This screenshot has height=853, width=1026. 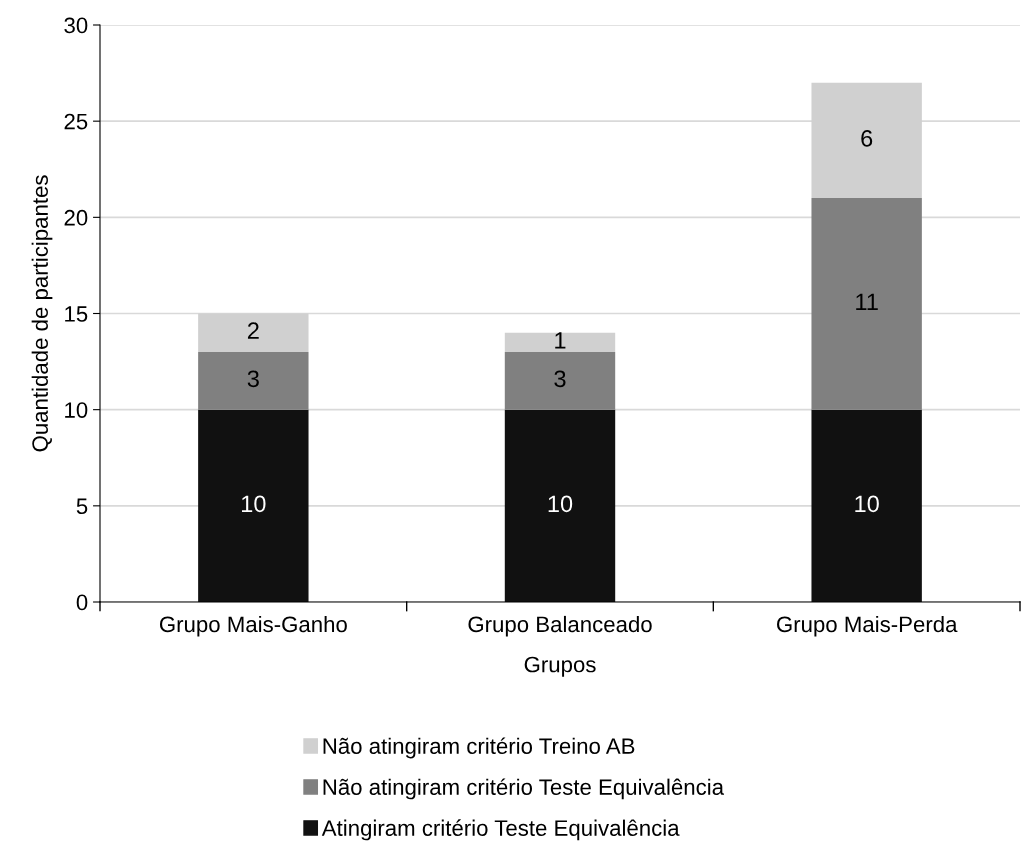 What do you see at coordinates (76, 217) in the screenshot?
I see `y-tick-label: 20` at bounding box center [76, 217].